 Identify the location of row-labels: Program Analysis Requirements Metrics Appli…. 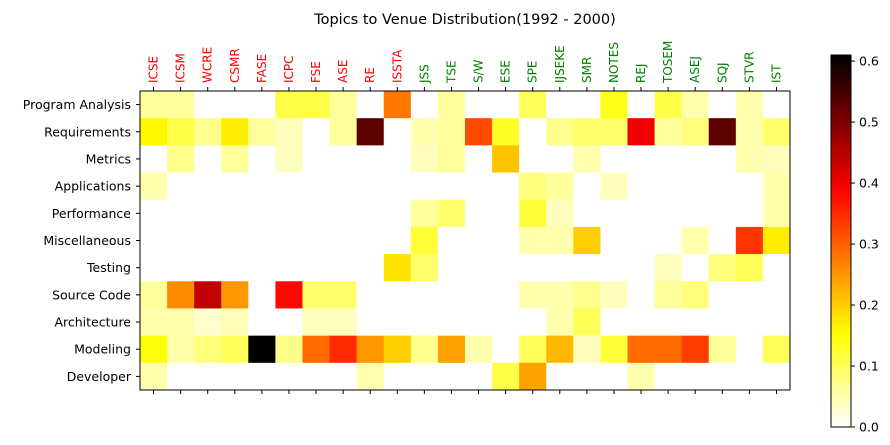
(77, 240).